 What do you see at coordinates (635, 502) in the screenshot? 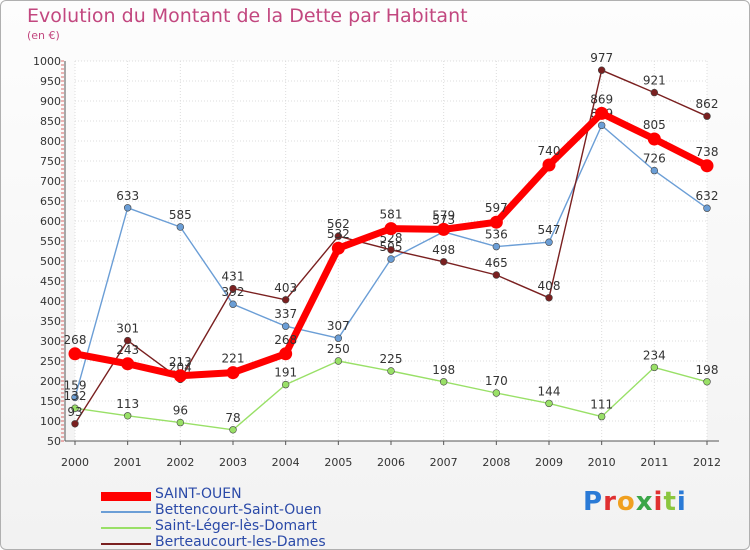
I see `proxiti-logo: Proxiti` at bounding box center [635, 502].